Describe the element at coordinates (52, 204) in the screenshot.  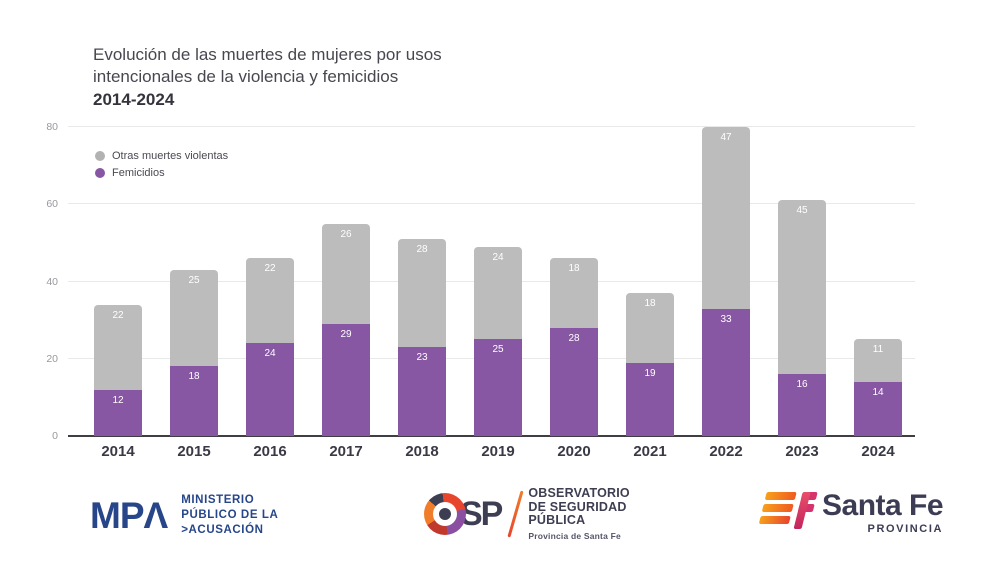
I see `y-tick-60: 60` at that location.